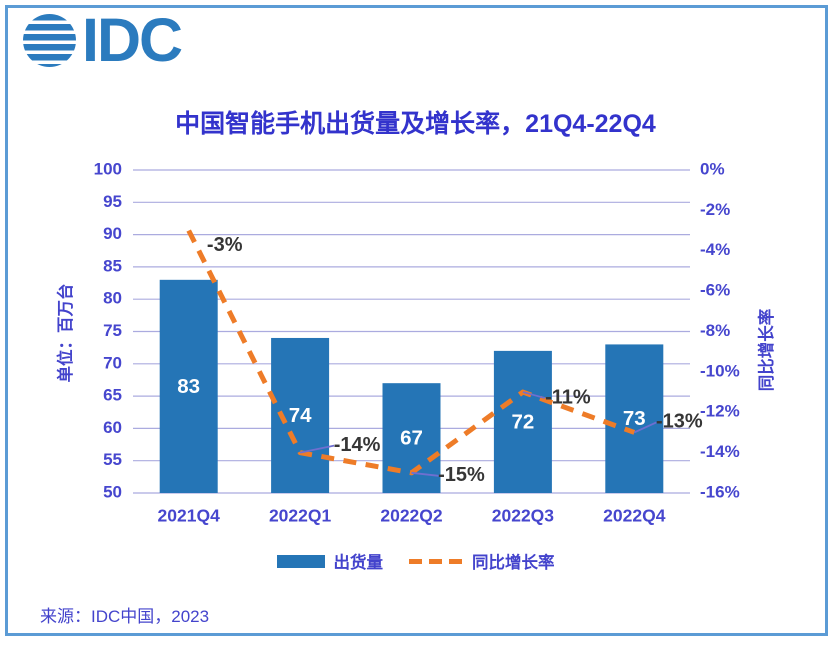  What do you see at coordinates (461, 475) in the screenshot?
I see `point-label: -15%` at bounding box center [461, 475].